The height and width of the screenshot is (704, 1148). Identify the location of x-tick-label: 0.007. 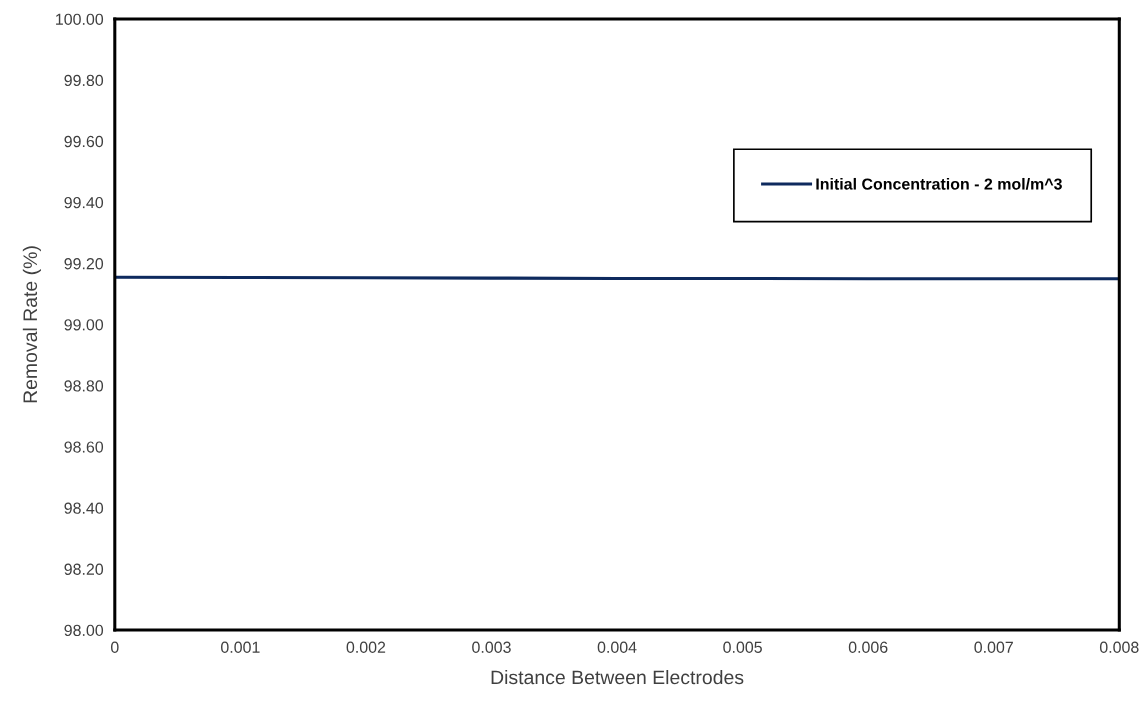
(993, 647).